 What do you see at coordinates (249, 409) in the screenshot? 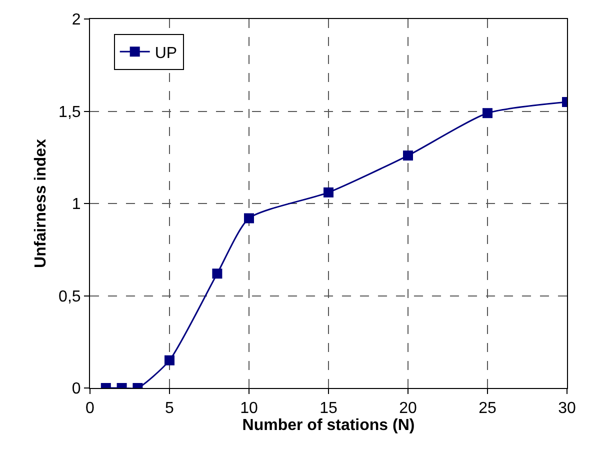
I see `x-tick-label: 10` at bounding box center [249, 409].